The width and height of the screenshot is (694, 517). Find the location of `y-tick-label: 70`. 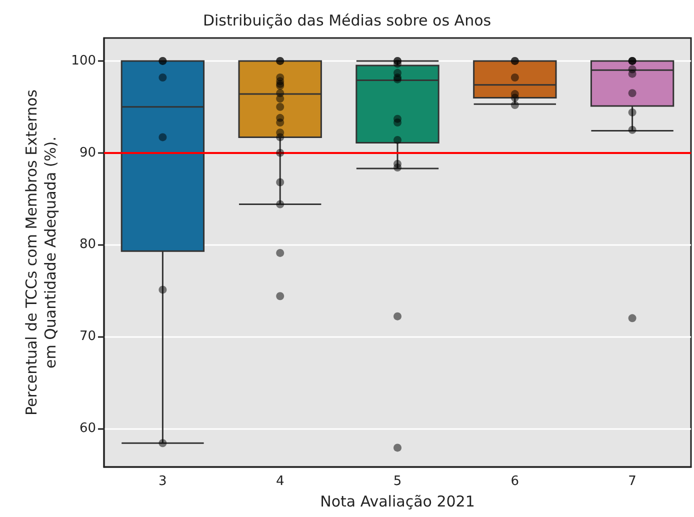

y-tick-label: 70 is located at coordinates (87, 336).